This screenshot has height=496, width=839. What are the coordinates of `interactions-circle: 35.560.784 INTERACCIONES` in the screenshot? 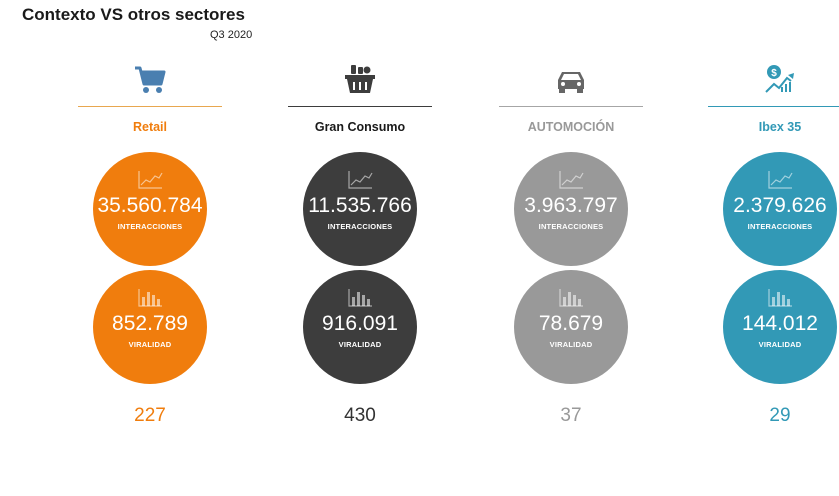 It's located at (150, 209).